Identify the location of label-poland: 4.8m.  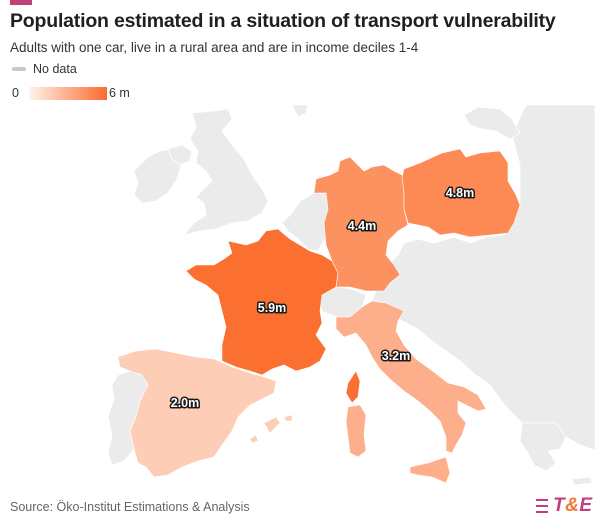
(460, 193).